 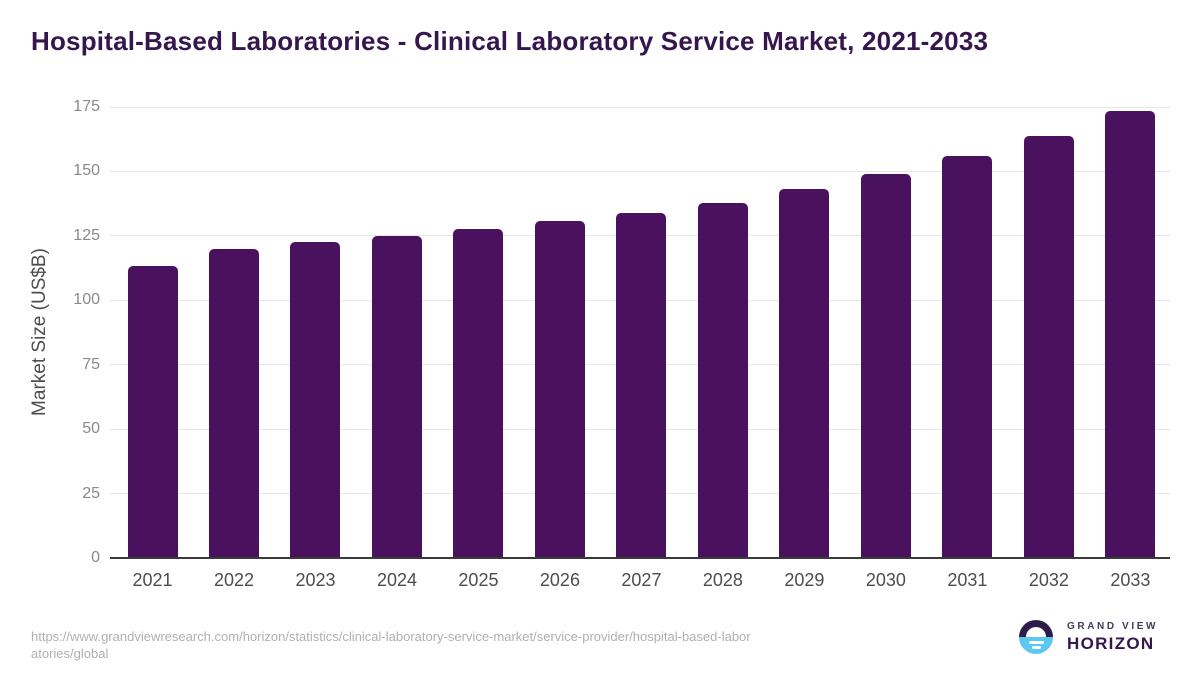 I want to click on y-tick-label: 175, so click(x=86, y=106).